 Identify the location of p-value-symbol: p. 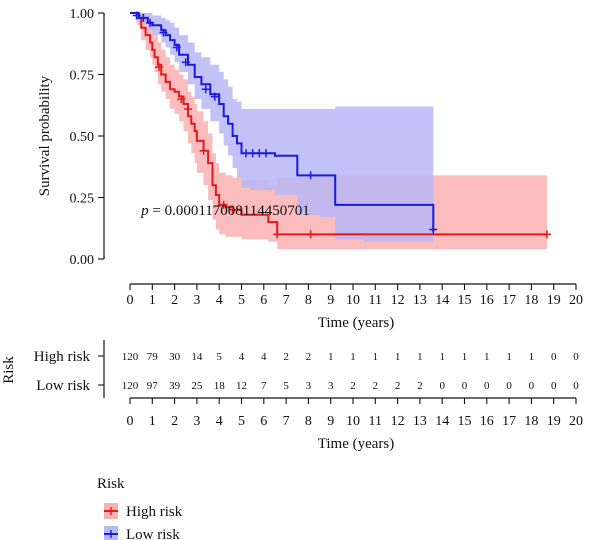
(144, 211).